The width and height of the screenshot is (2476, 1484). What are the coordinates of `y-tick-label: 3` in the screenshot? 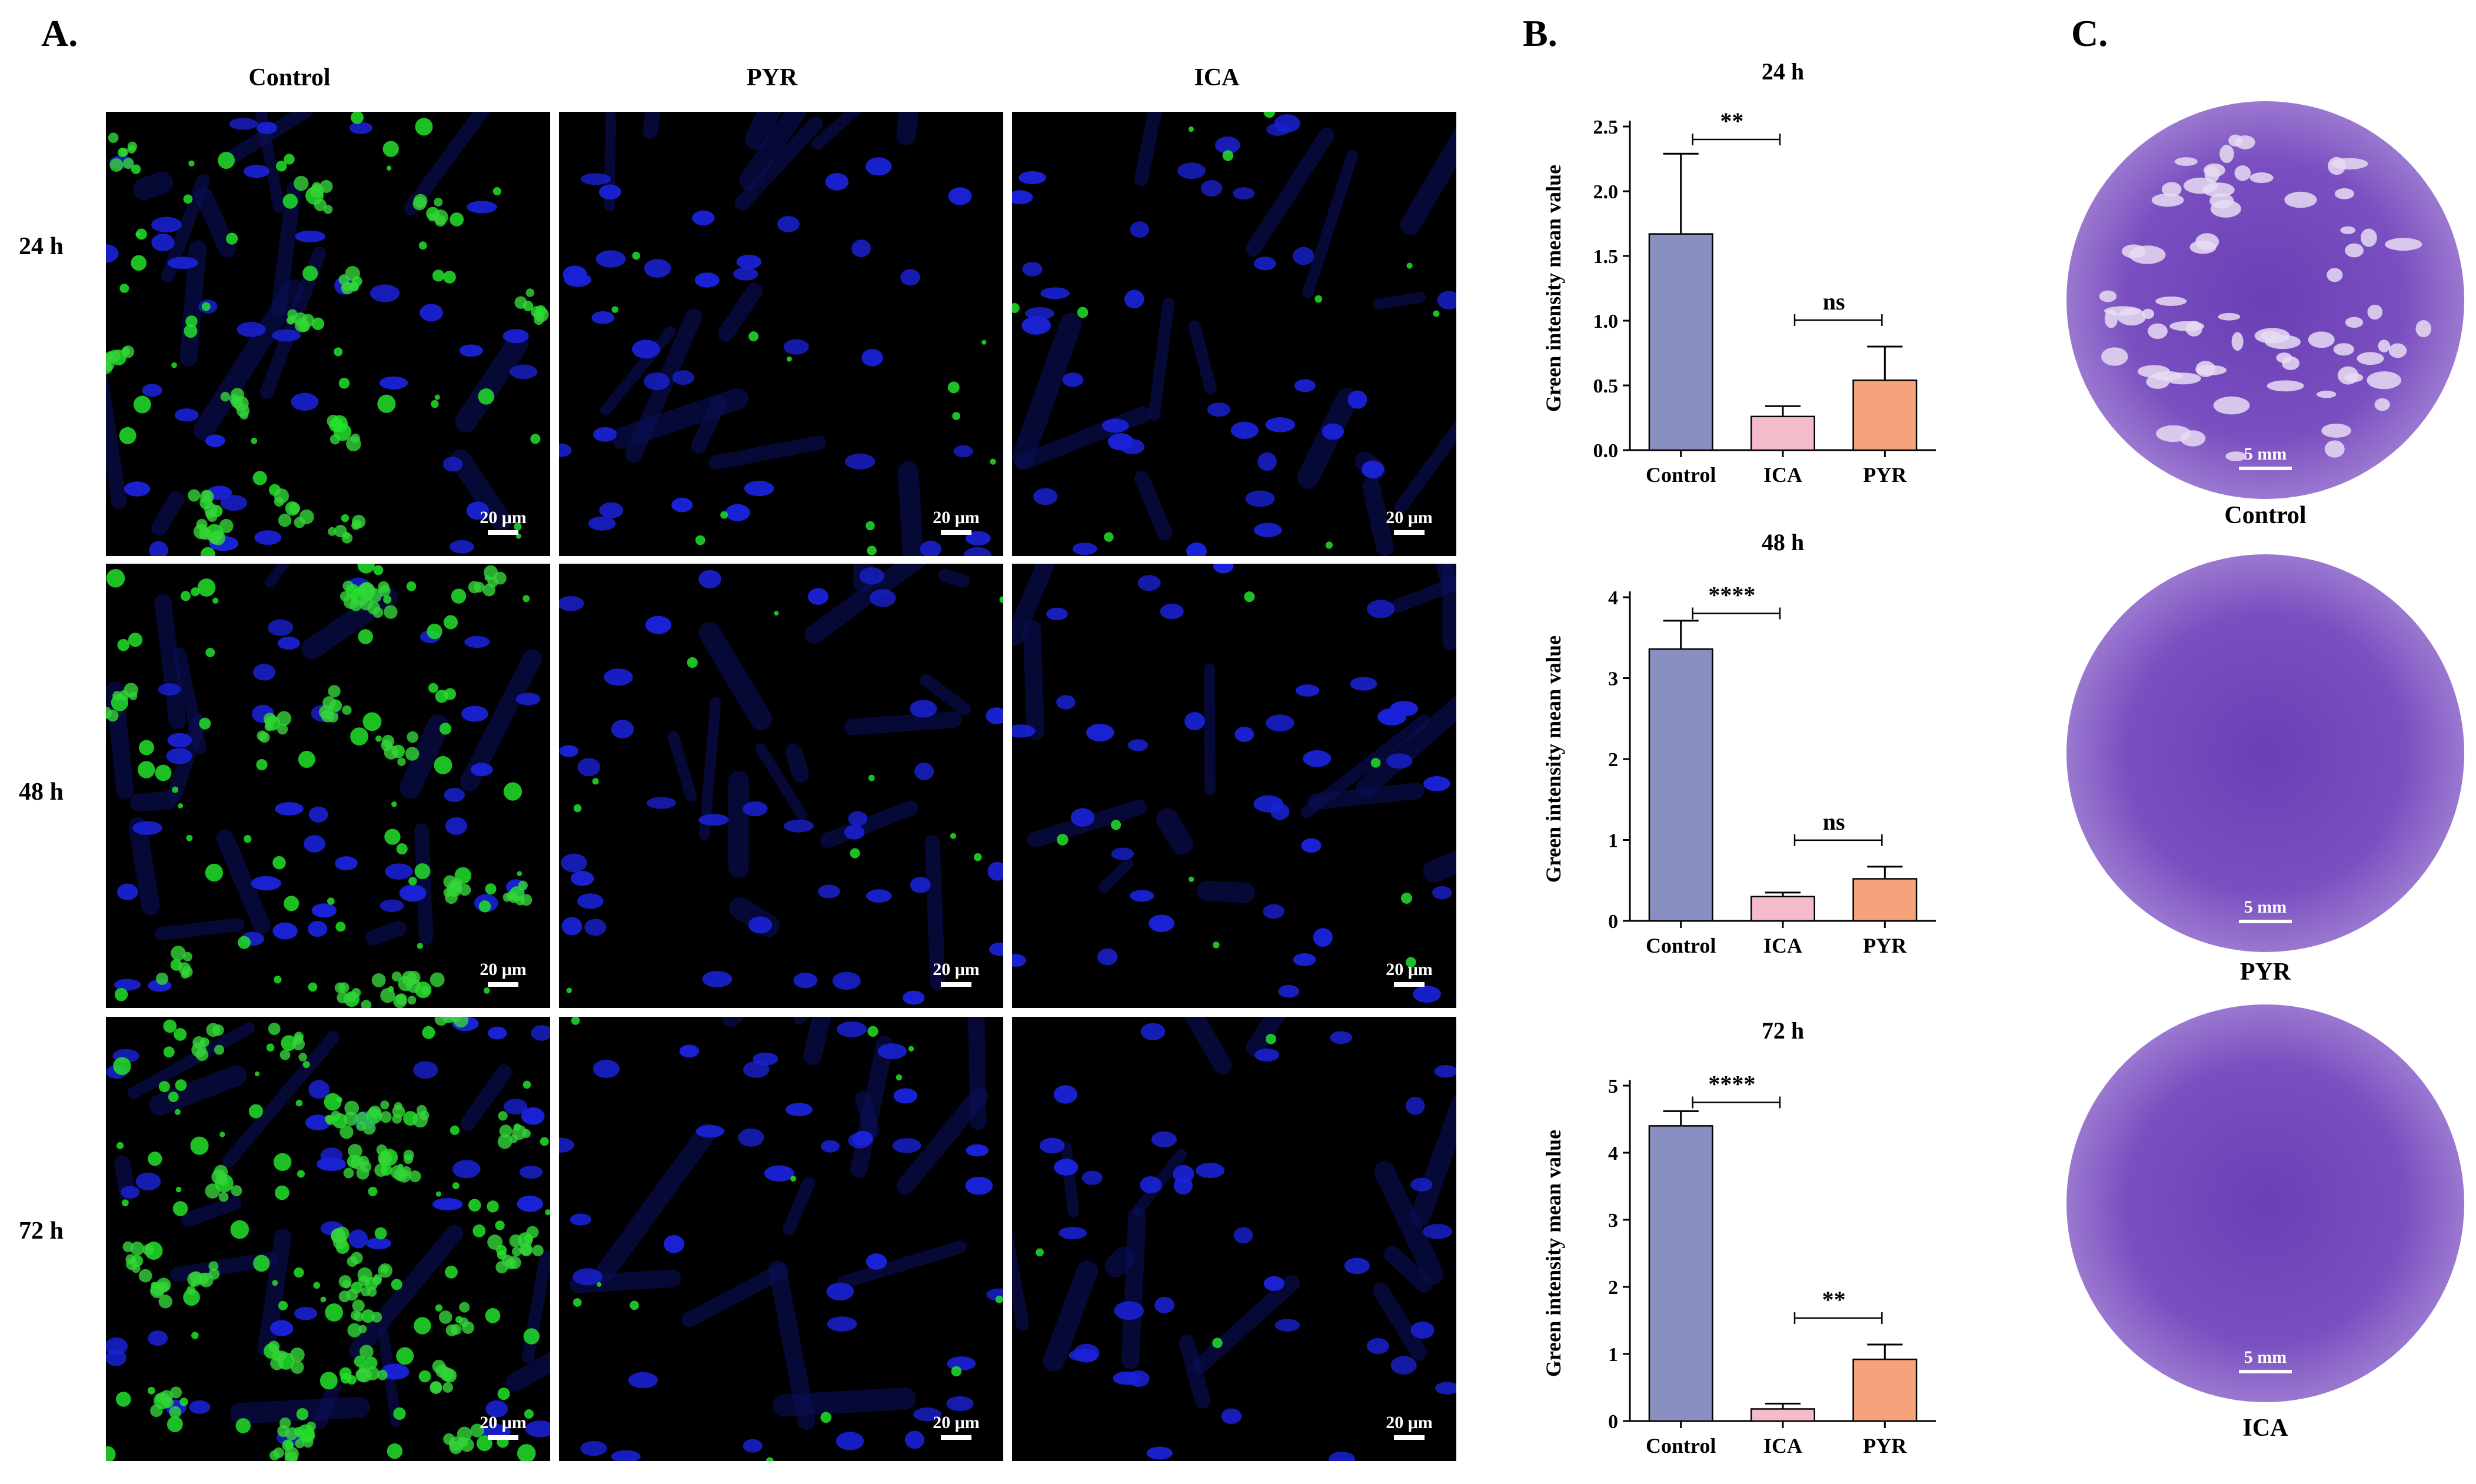 It's located at (1613, 1221).